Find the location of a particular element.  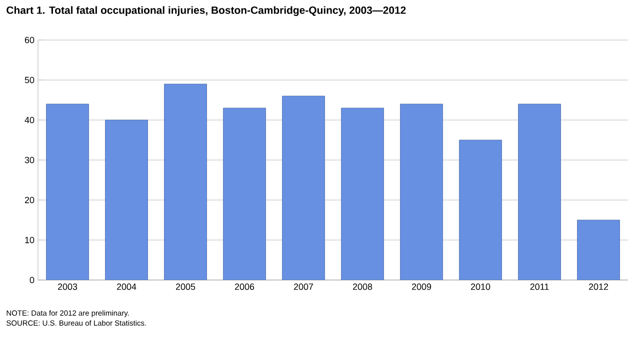

y-tick-label: 40 is located at coordinates (29, 120).